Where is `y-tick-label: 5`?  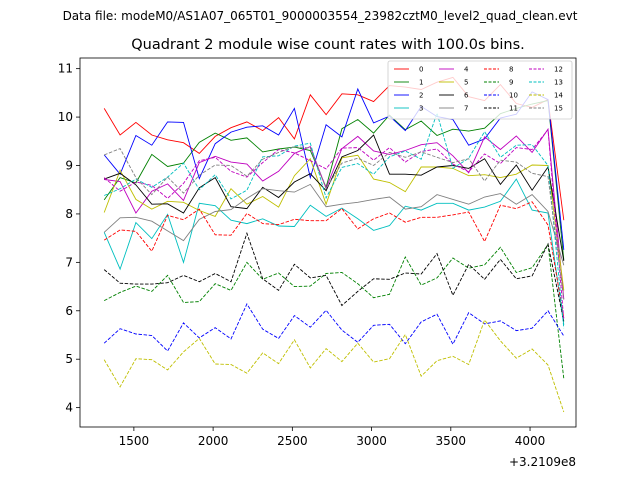
y-tick-label: 5 is located at coordinates (69, 359).